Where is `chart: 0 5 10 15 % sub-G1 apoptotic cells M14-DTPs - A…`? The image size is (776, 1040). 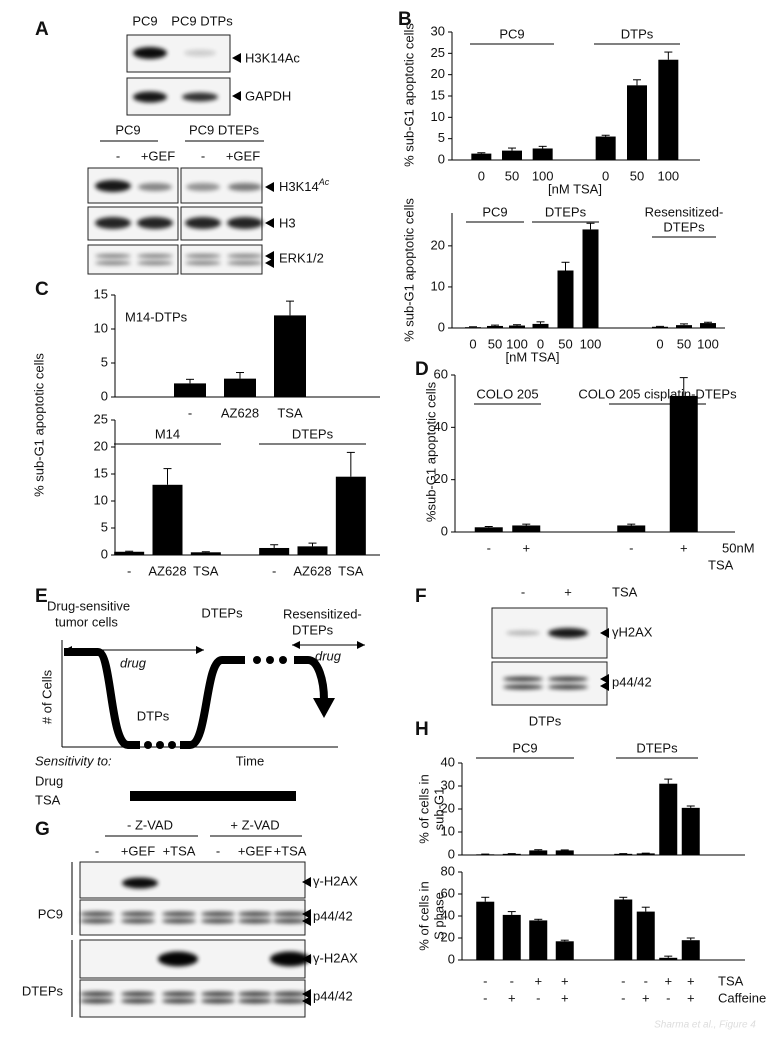 chart: 0 5 10 15 % sub-G1 apoptotic cells M14-DTPs - A… is located at coordinates (205, 391).